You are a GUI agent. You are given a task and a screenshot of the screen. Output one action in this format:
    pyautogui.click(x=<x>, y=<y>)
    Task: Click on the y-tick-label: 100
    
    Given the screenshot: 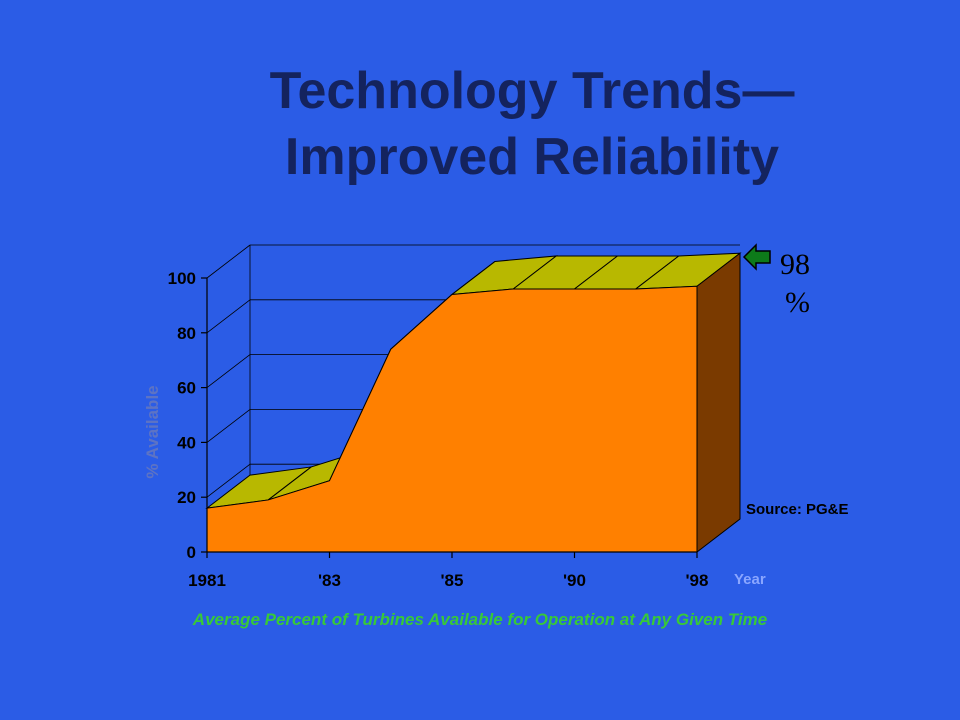 What is the action you would take?
    pyautogui.click(x=182, y=278)
    